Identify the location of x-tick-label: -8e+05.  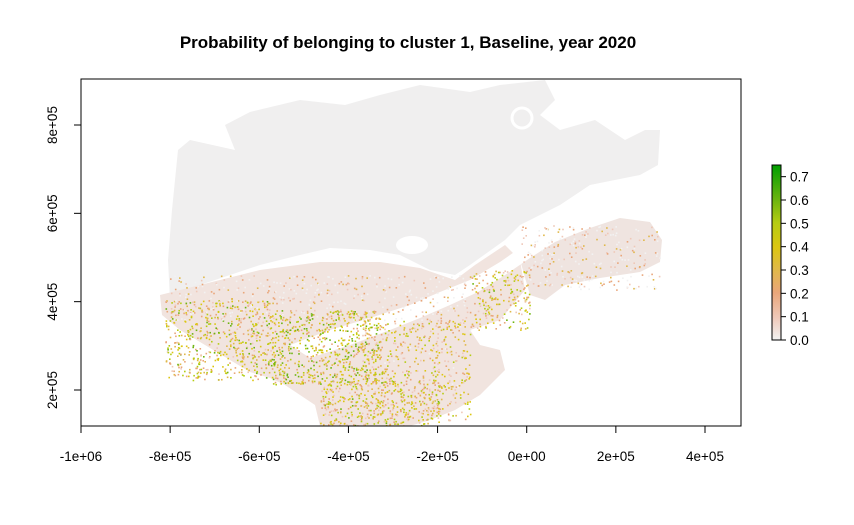
(170, 456).